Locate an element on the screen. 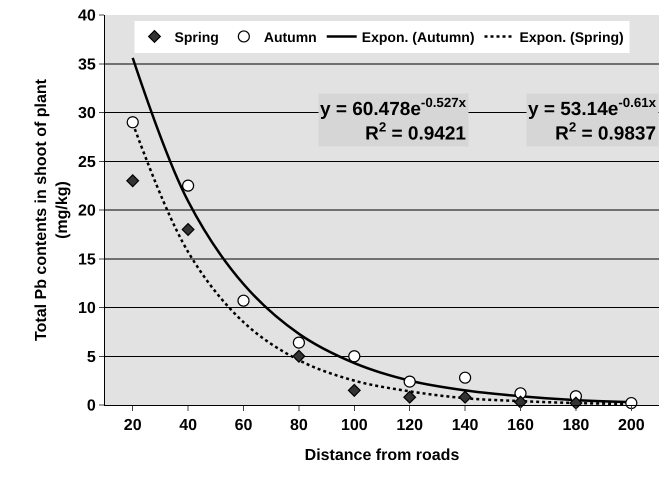 The image size is (667, 477). y-tick-label: 20 is located at coordinates (87, 211).